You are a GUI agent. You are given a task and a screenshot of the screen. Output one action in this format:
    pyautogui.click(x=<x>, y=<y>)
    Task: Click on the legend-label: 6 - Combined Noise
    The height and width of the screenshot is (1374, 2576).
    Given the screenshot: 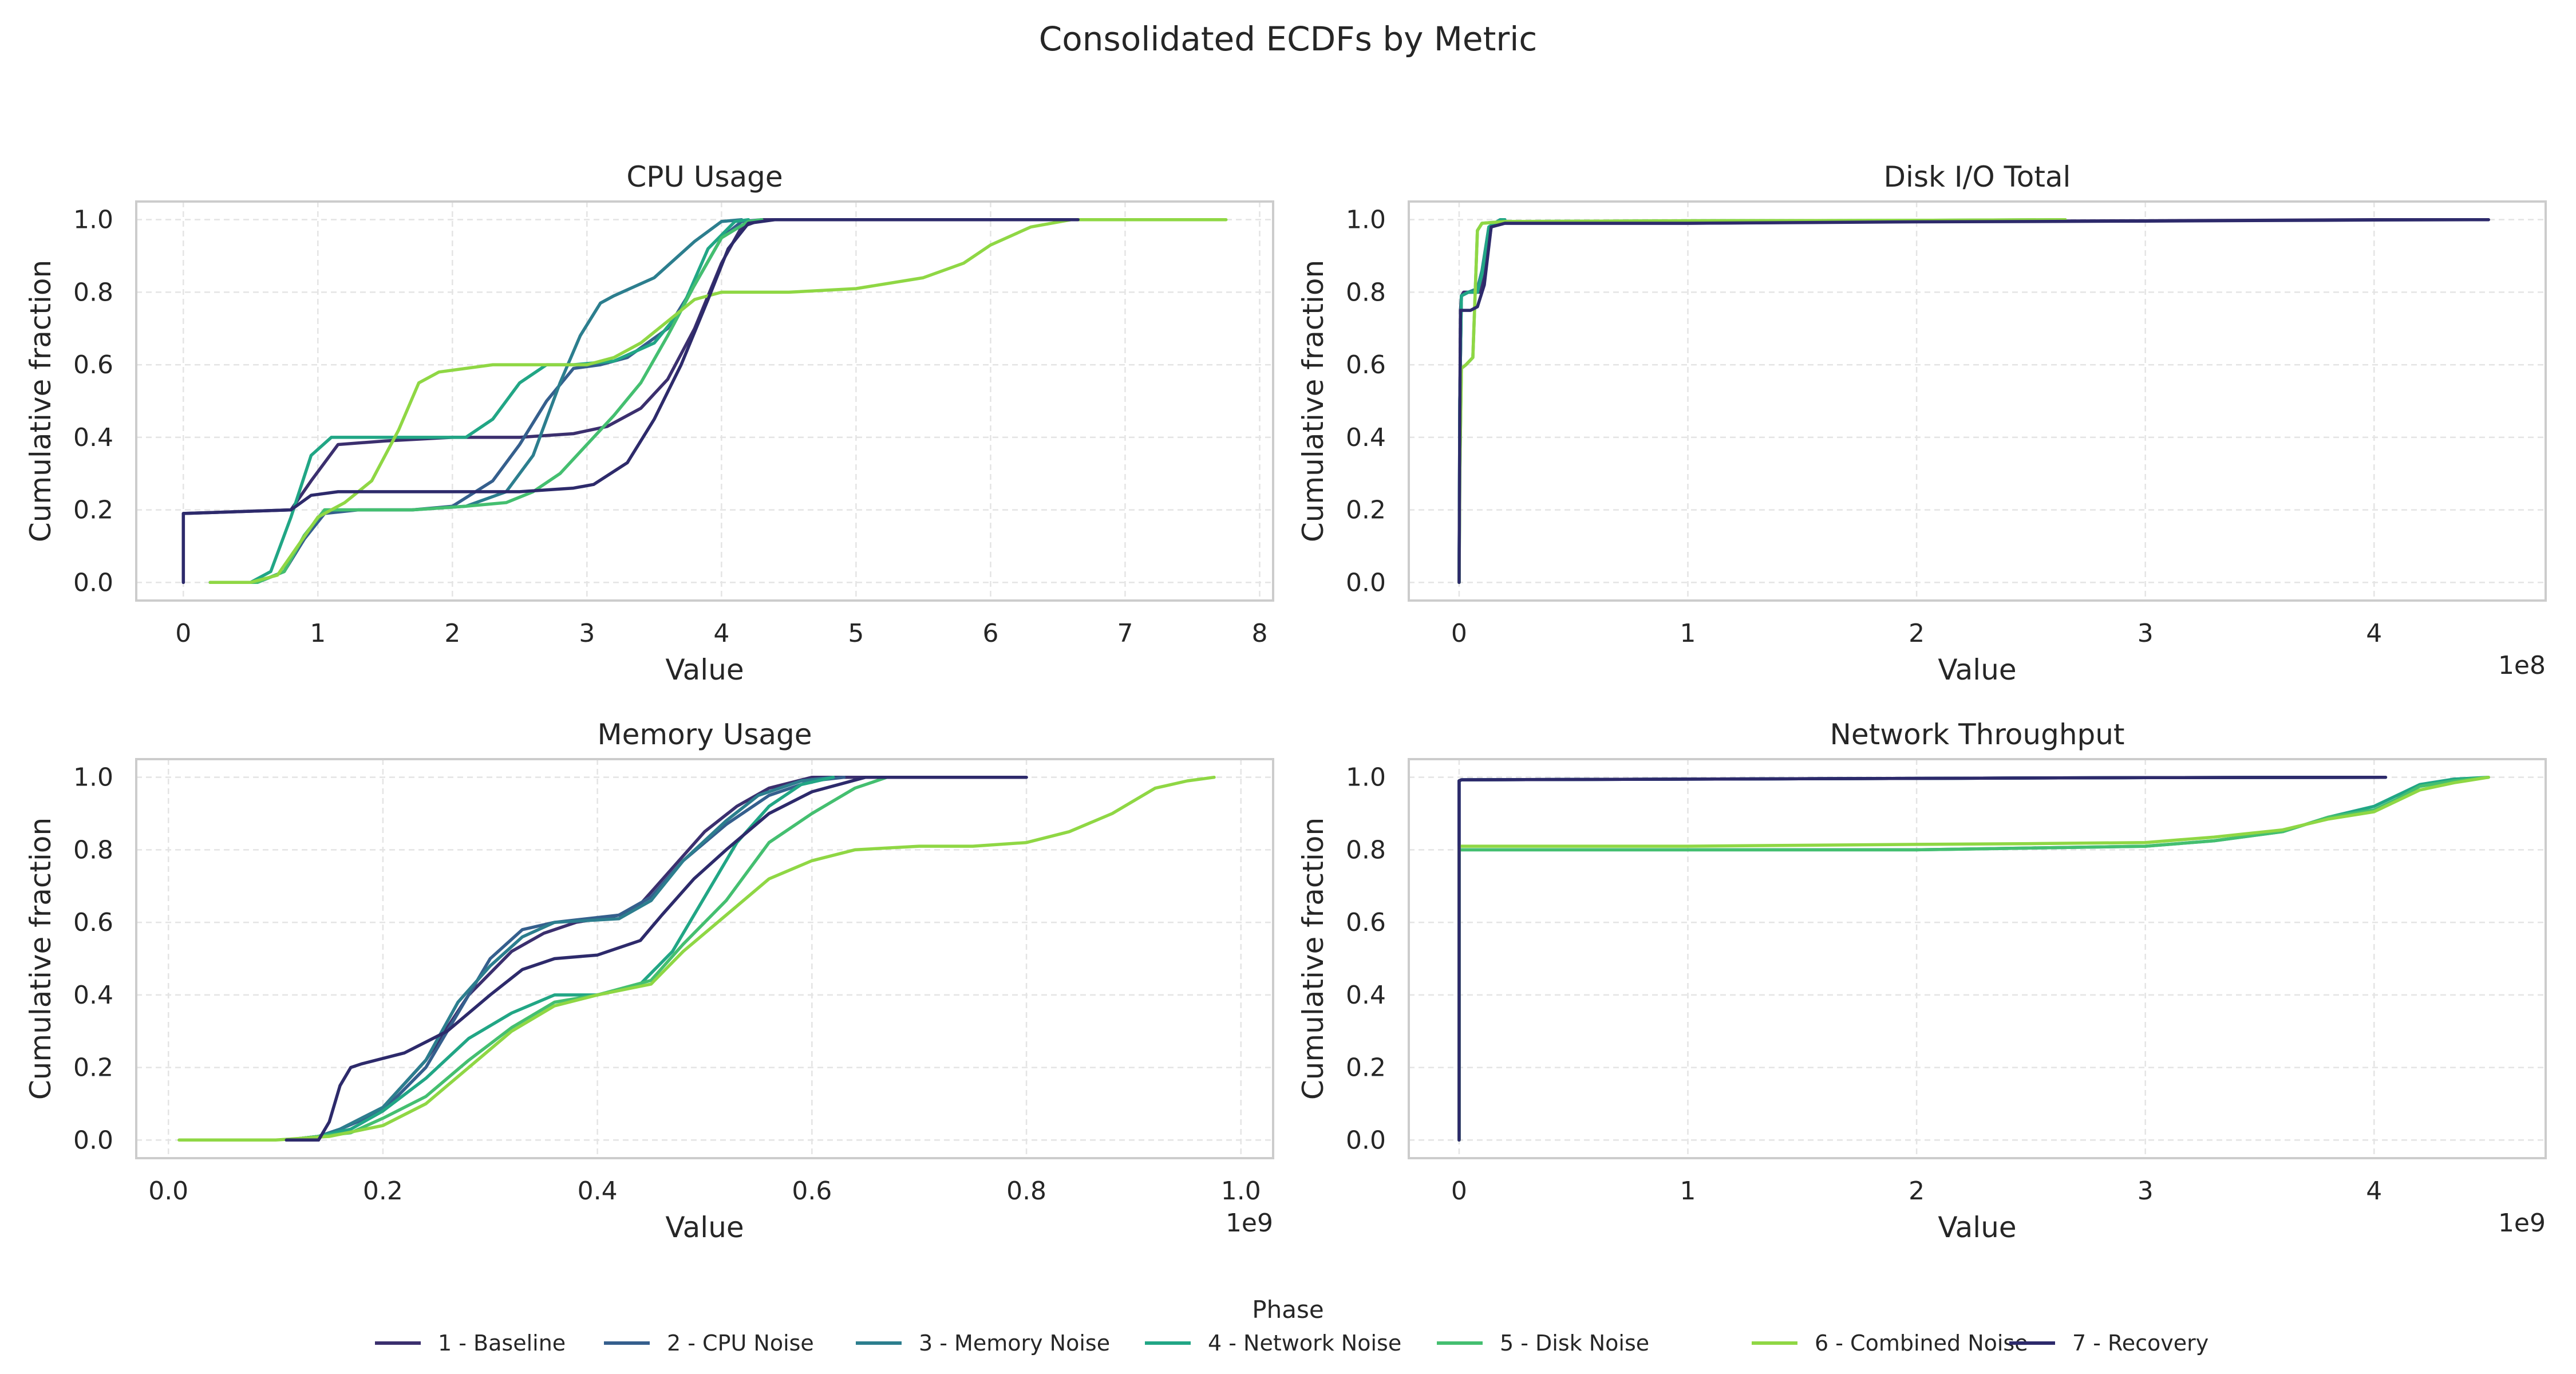 What is the action you would take?
    pyautogui.click(x=1921, y=1343)
    